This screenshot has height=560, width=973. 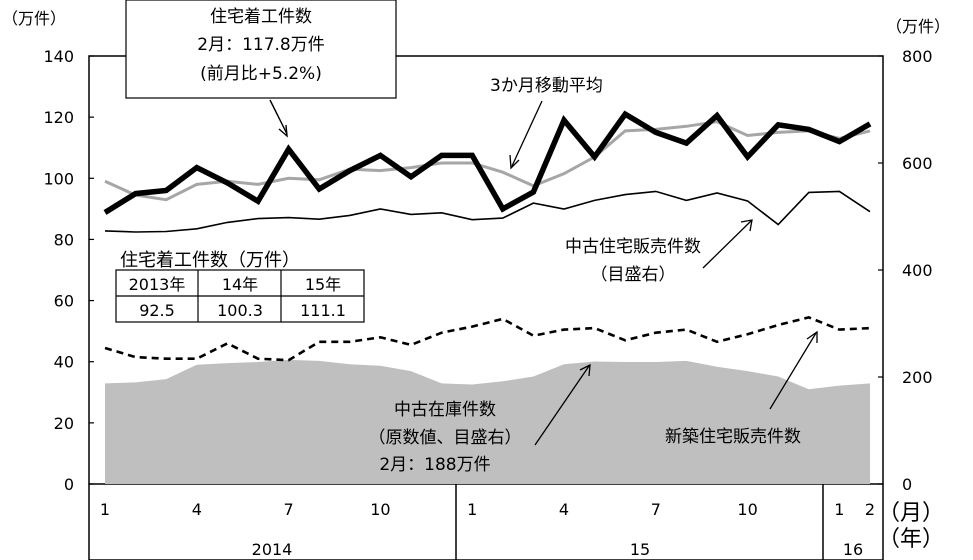 I want to click on starts-callout-arrow, so click(x=278, y=117).